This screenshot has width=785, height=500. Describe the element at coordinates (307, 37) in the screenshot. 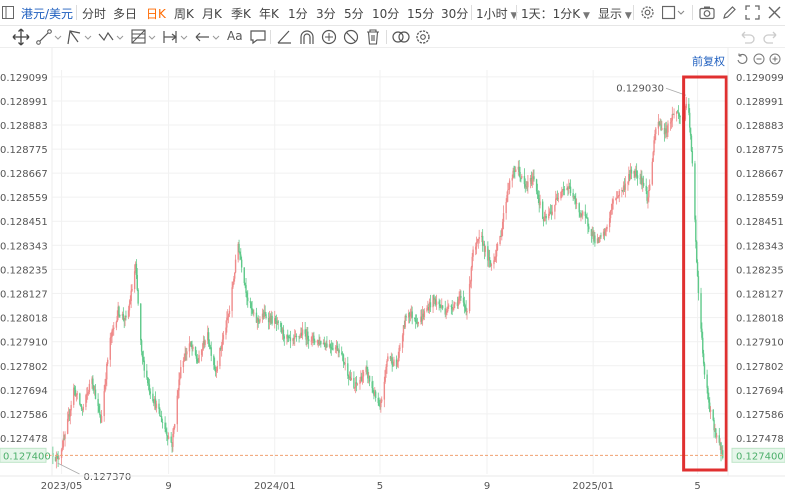

I see `magnet-icon` at that location.